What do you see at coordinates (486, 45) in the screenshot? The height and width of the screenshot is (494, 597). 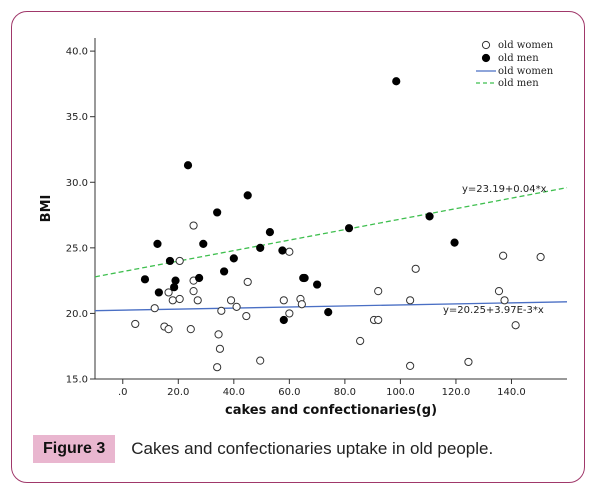 I see `legend-marker-old-women` at bounding box center [486, 45].